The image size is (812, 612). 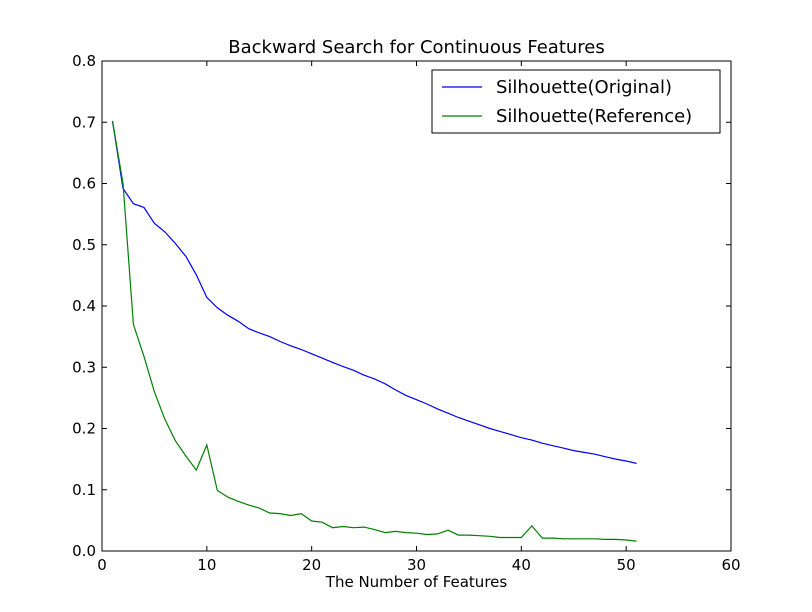 What do you see at coordinates (730, 565) in the screenshot?
I see `x-tick-label: 60` at bounding box center [730, 565].